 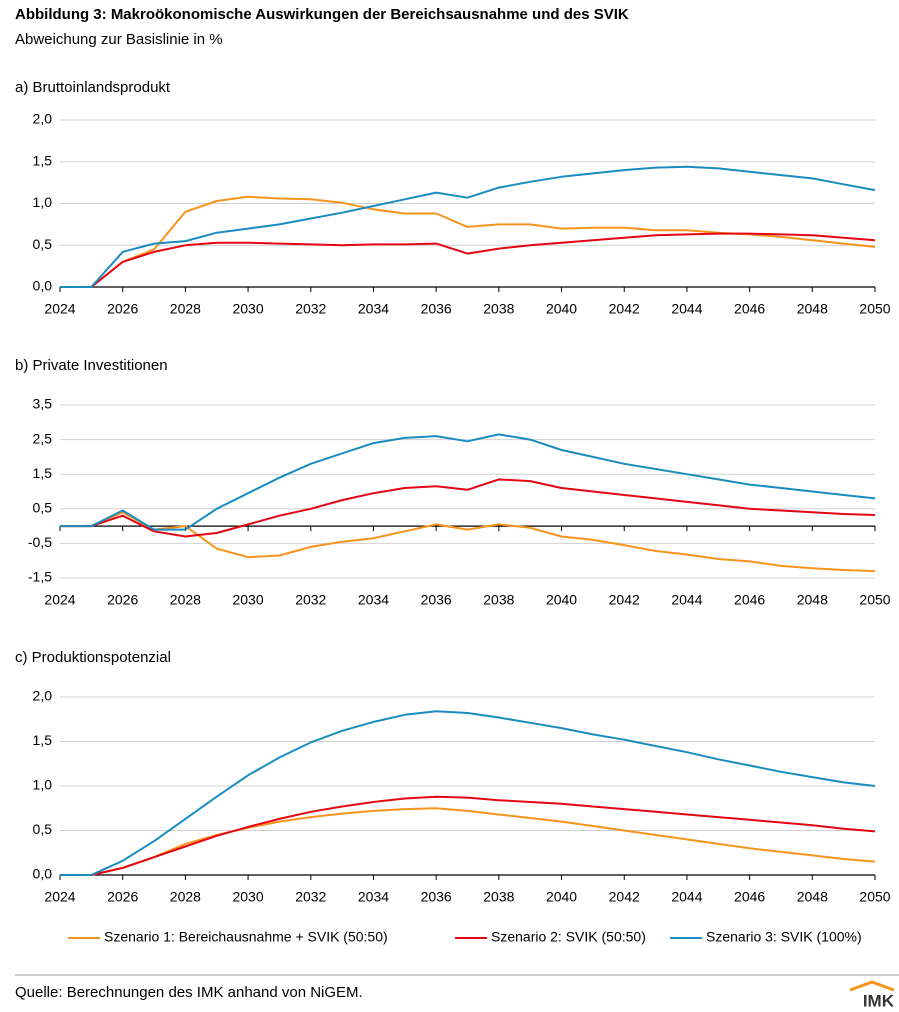 I want to click on logo-roof, so click(x=872, y=986).